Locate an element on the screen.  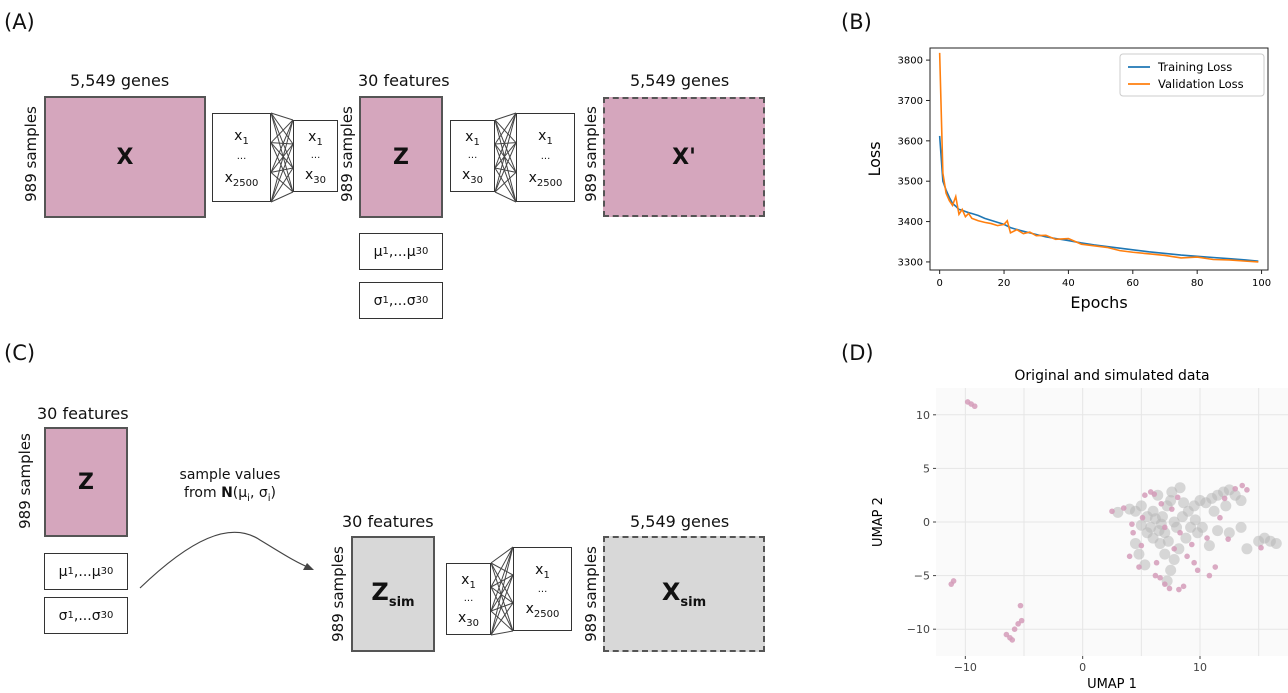
zsim-matrix: Zsim is located at coordinates (393, 594).